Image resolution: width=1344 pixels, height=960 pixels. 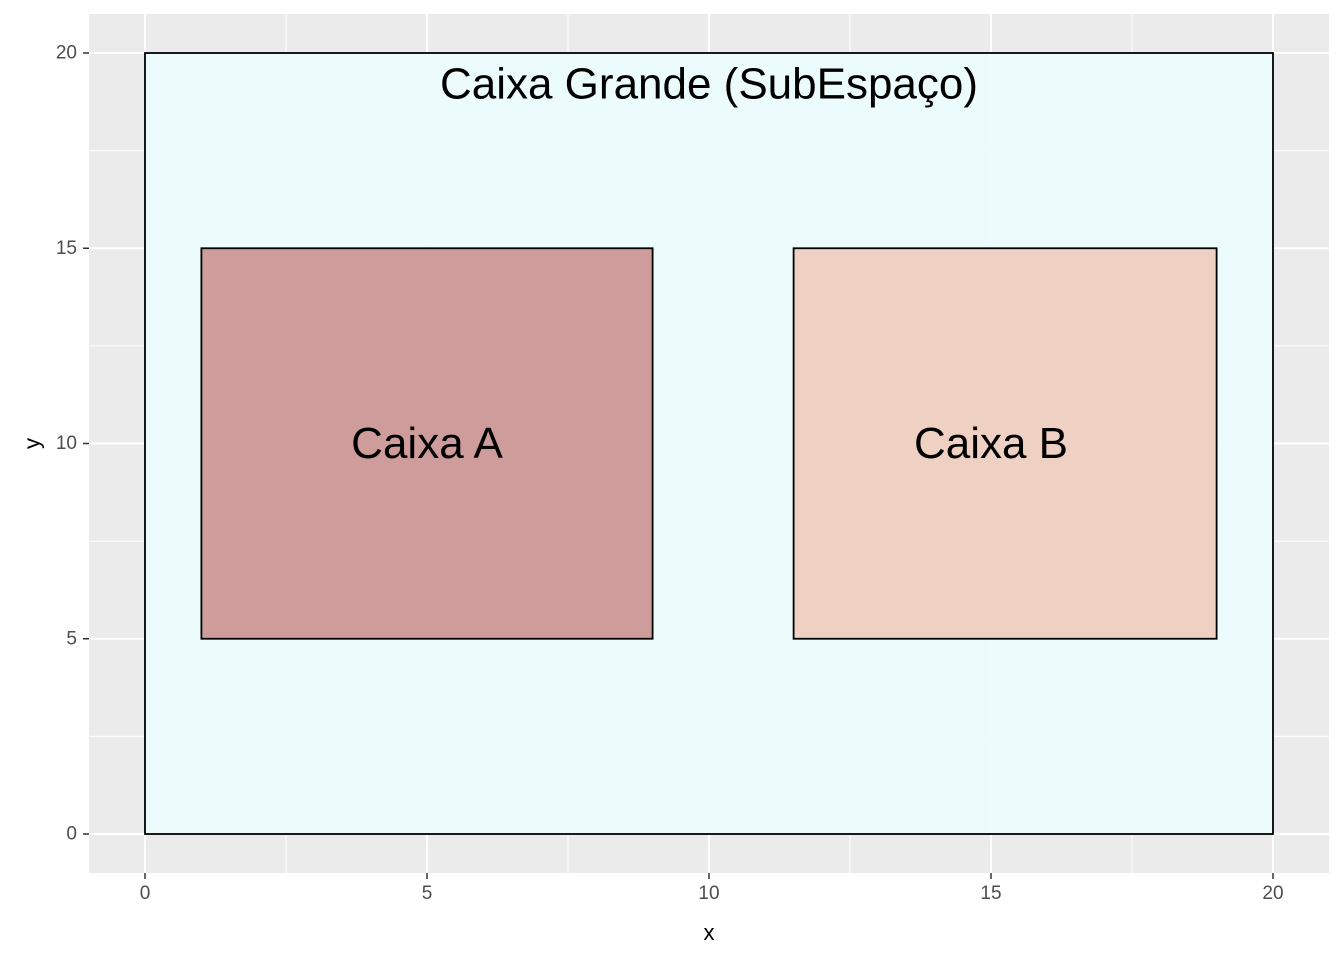 I want to click on x-tick-label: 5, so click(x=427, y=893).